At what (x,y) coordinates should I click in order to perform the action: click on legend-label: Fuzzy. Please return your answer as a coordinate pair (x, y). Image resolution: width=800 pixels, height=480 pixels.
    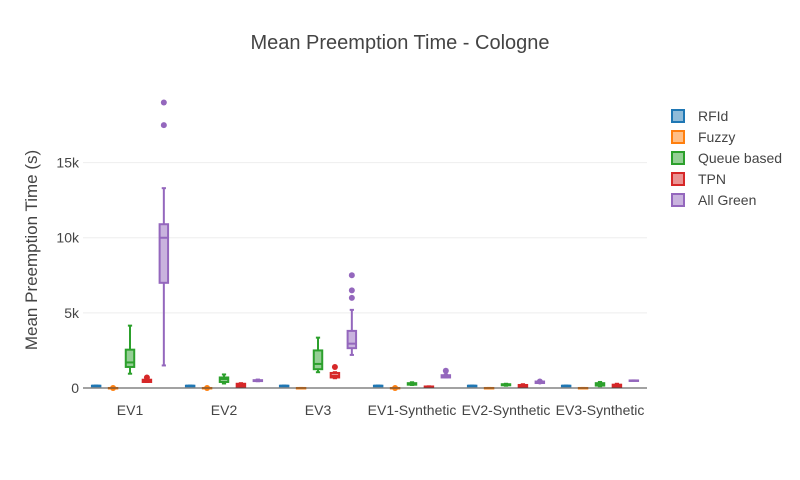
    Looking at the image, I should click on (716, 137).